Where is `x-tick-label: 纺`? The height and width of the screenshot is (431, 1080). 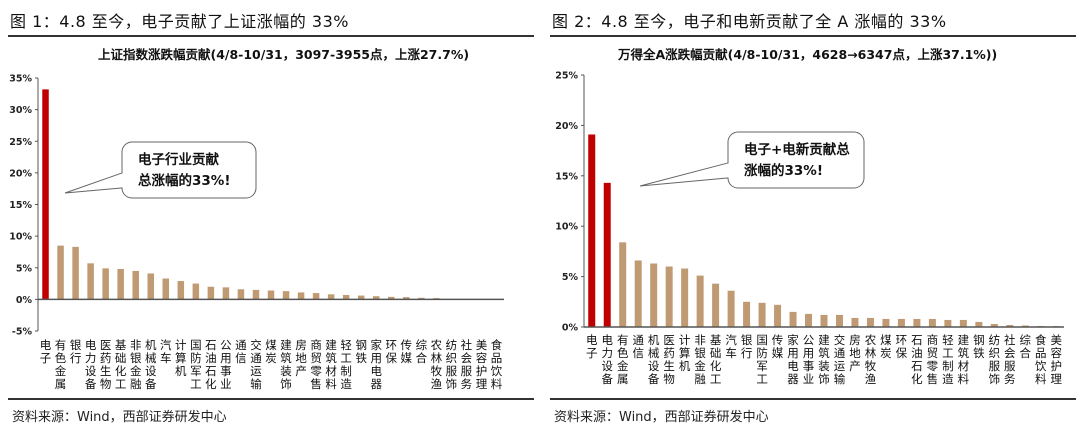
x-tick-label: 纺 is located at coordinates (995, 340).